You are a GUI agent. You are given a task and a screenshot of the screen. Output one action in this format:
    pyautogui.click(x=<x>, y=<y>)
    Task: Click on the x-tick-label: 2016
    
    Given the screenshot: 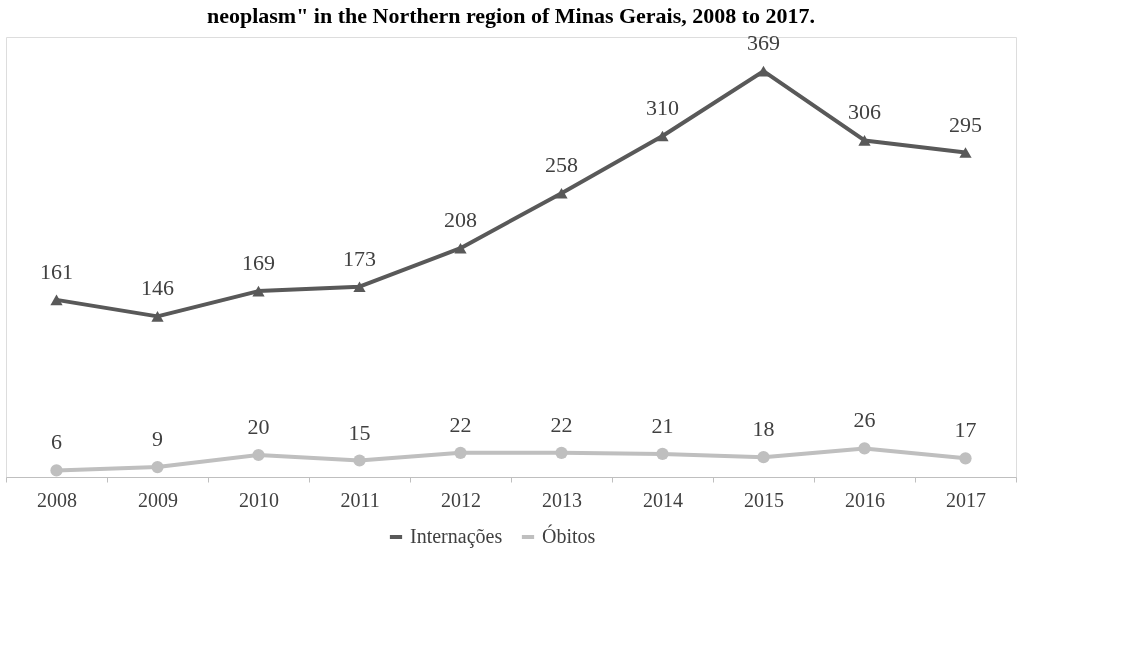 What is the action you would take?
    pyautogui.click(x=865, y=499)
    